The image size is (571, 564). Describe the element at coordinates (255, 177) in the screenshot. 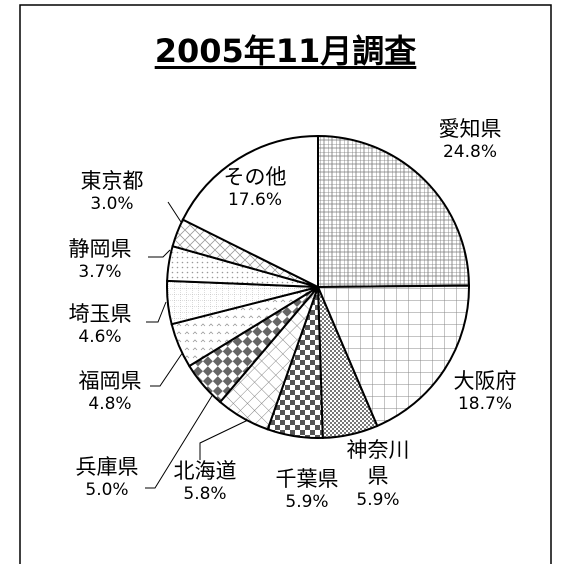

I see `category-label: その他` at that location.